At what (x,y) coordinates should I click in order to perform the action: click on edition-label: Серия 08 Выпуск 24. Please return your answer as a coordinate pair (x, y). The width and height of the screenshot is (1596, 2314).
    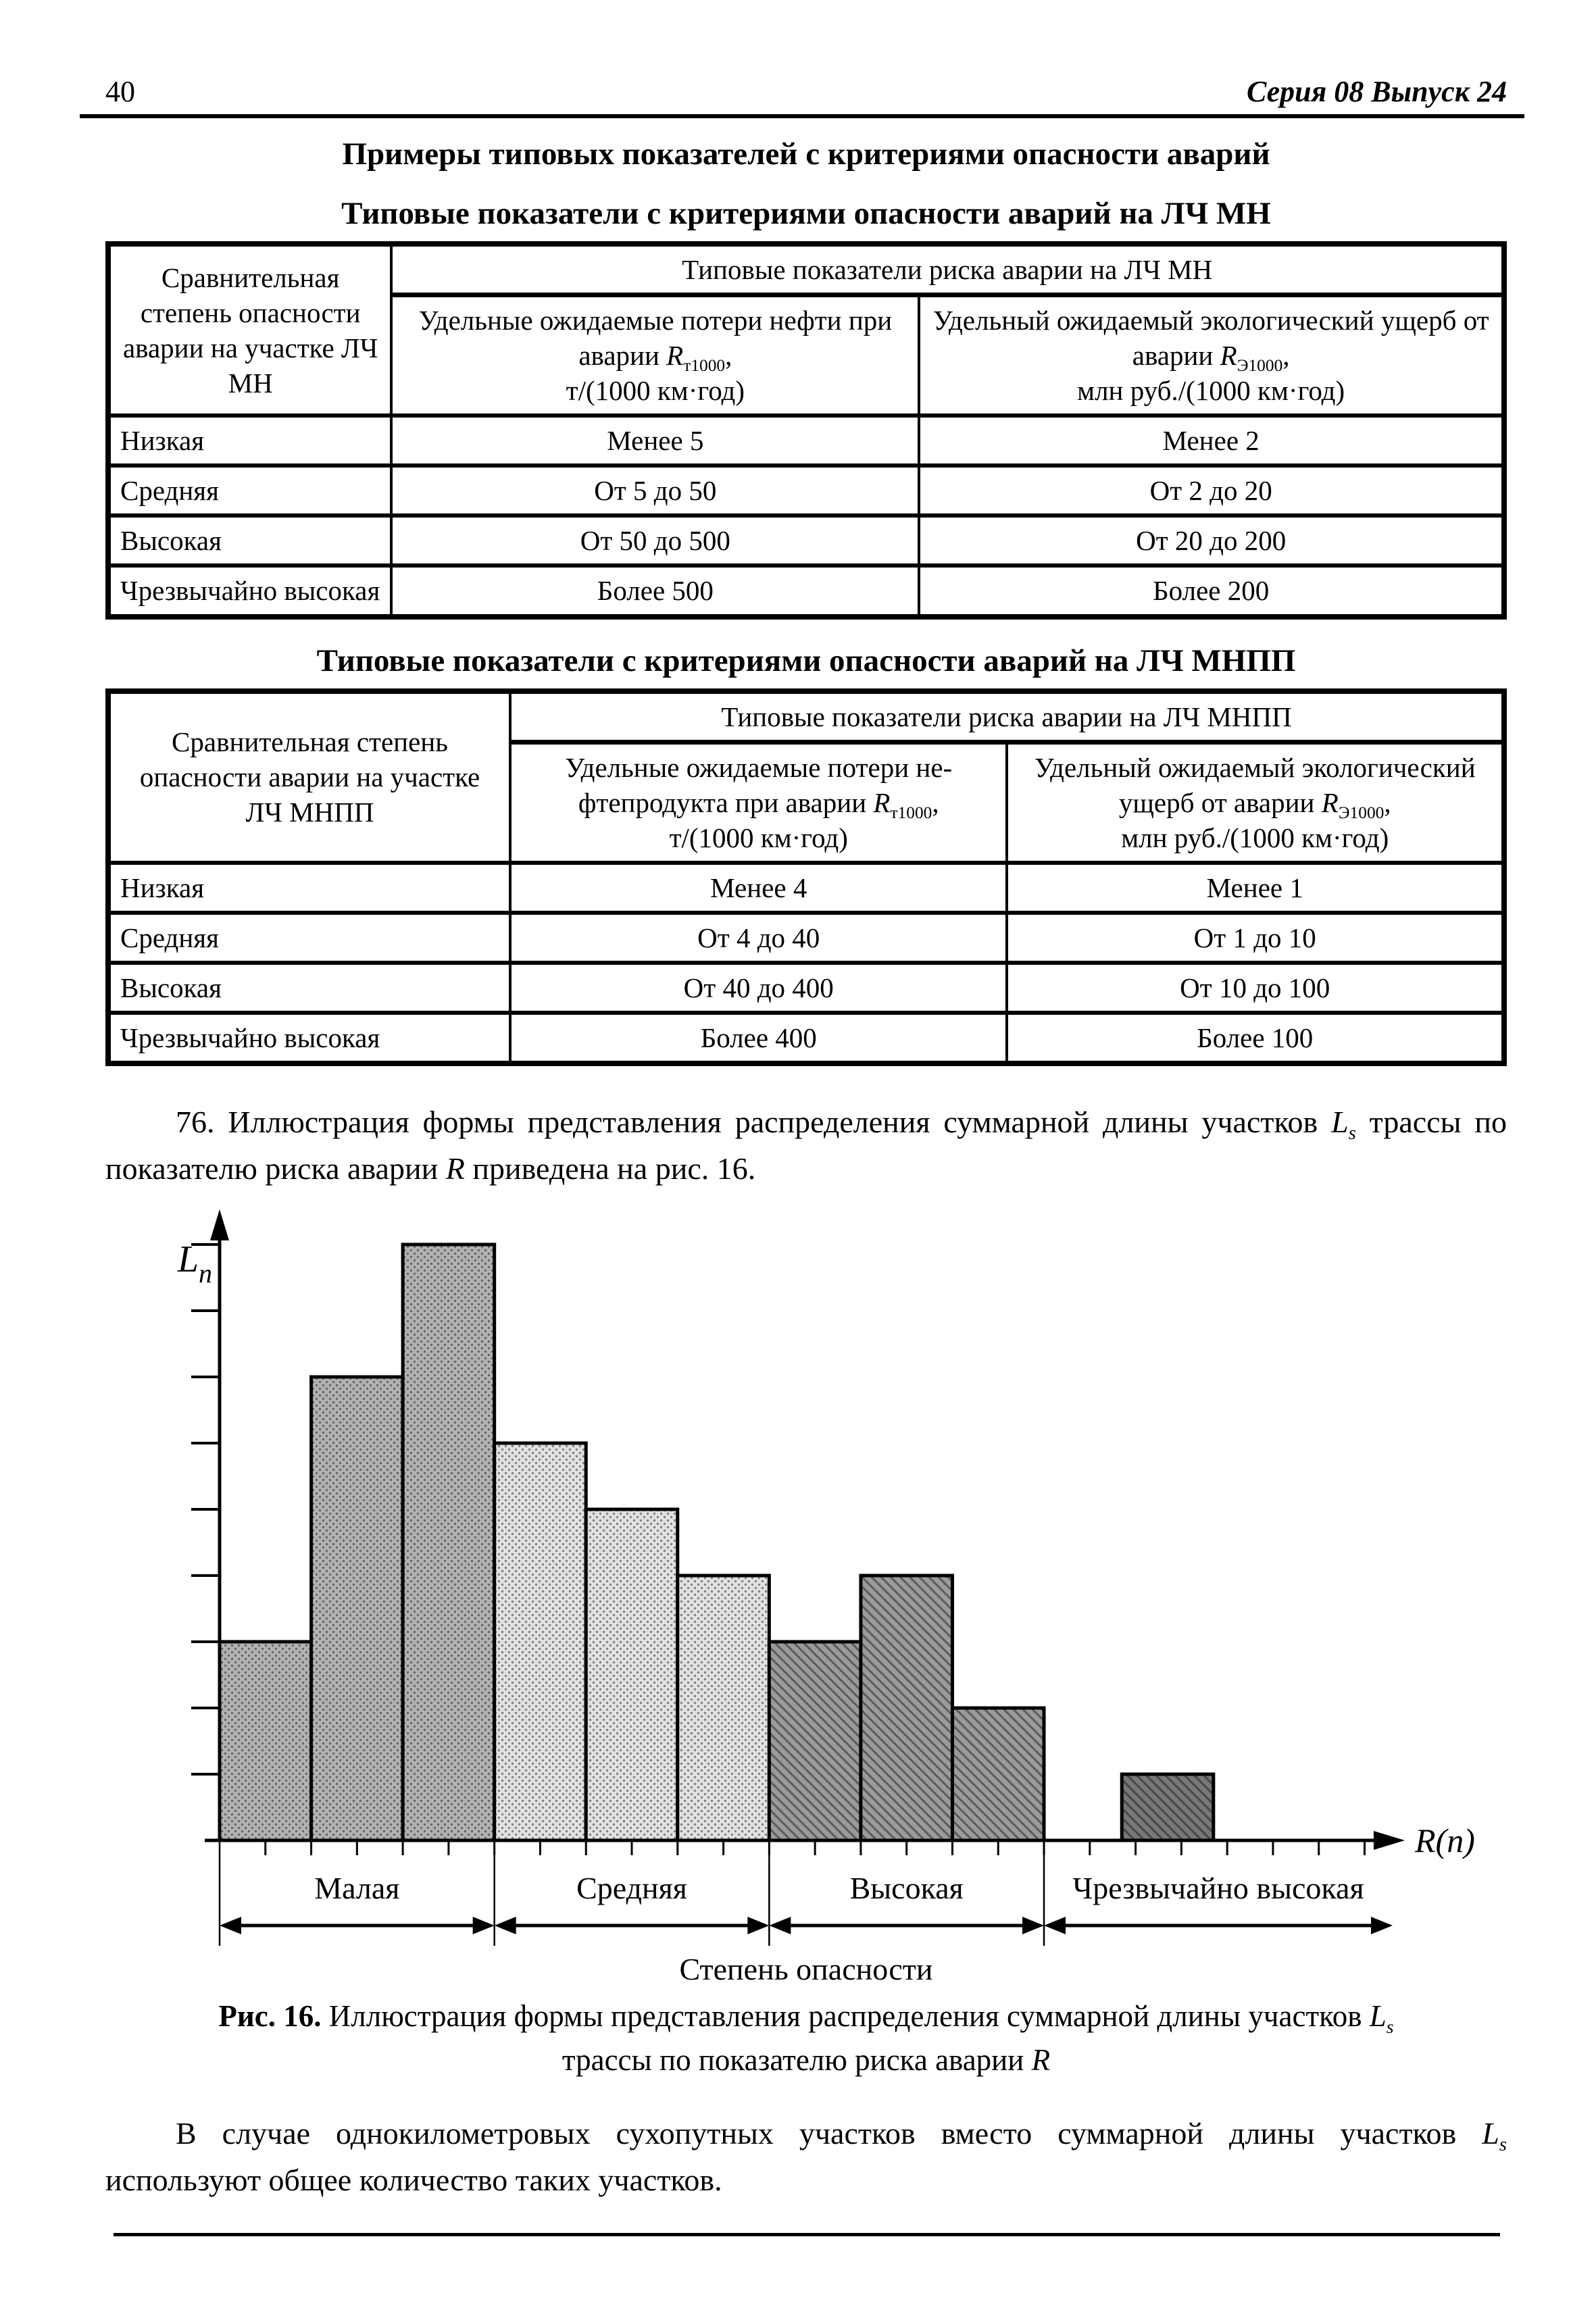
    Looking at the image, I should click on (1377, 92).